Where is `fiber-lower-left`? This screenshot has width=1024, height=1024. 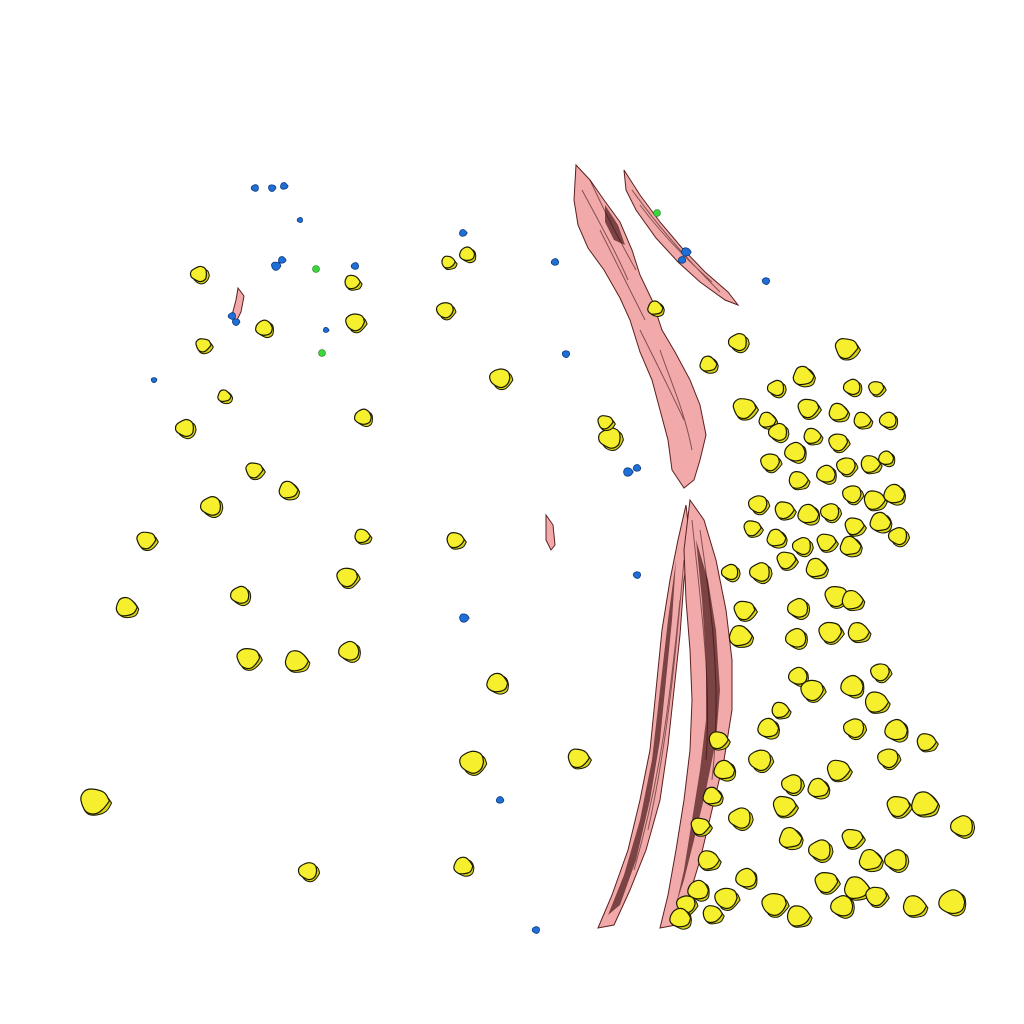 fiber-lower-left is located at coordinates (644, 716).